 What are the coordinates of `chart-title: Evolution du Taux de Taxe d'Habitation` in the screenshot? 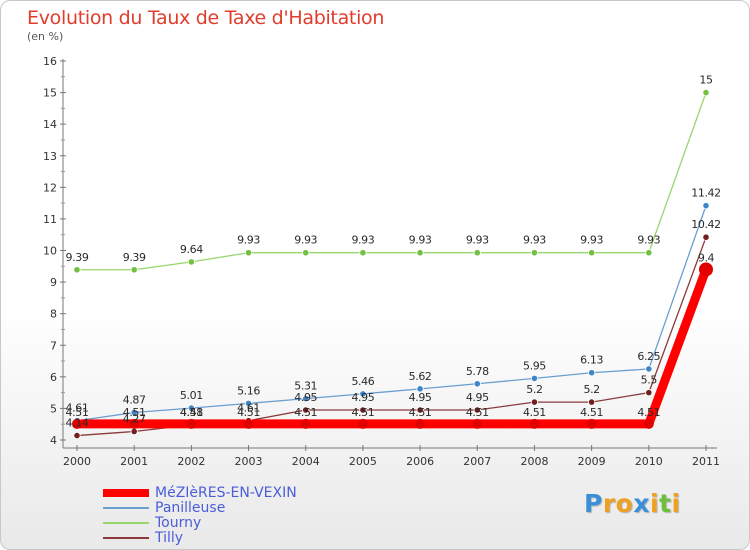 It's located at (206, 18).